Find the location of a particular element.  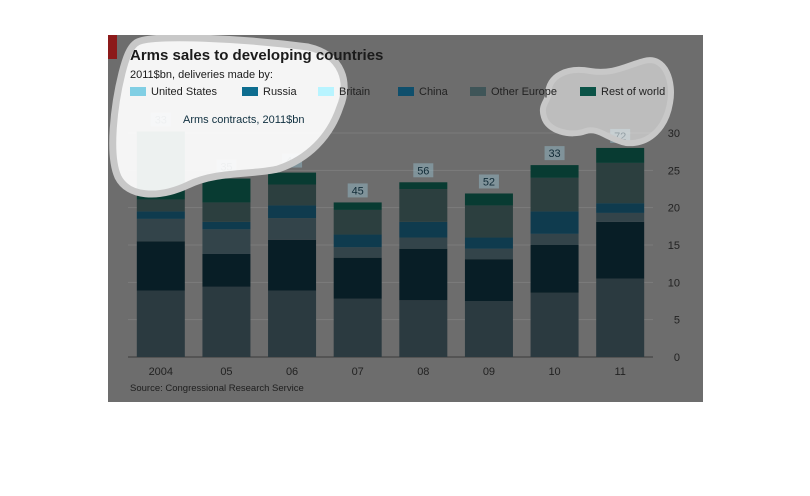

legend-label-china: China is located at coordinates (433, 92).